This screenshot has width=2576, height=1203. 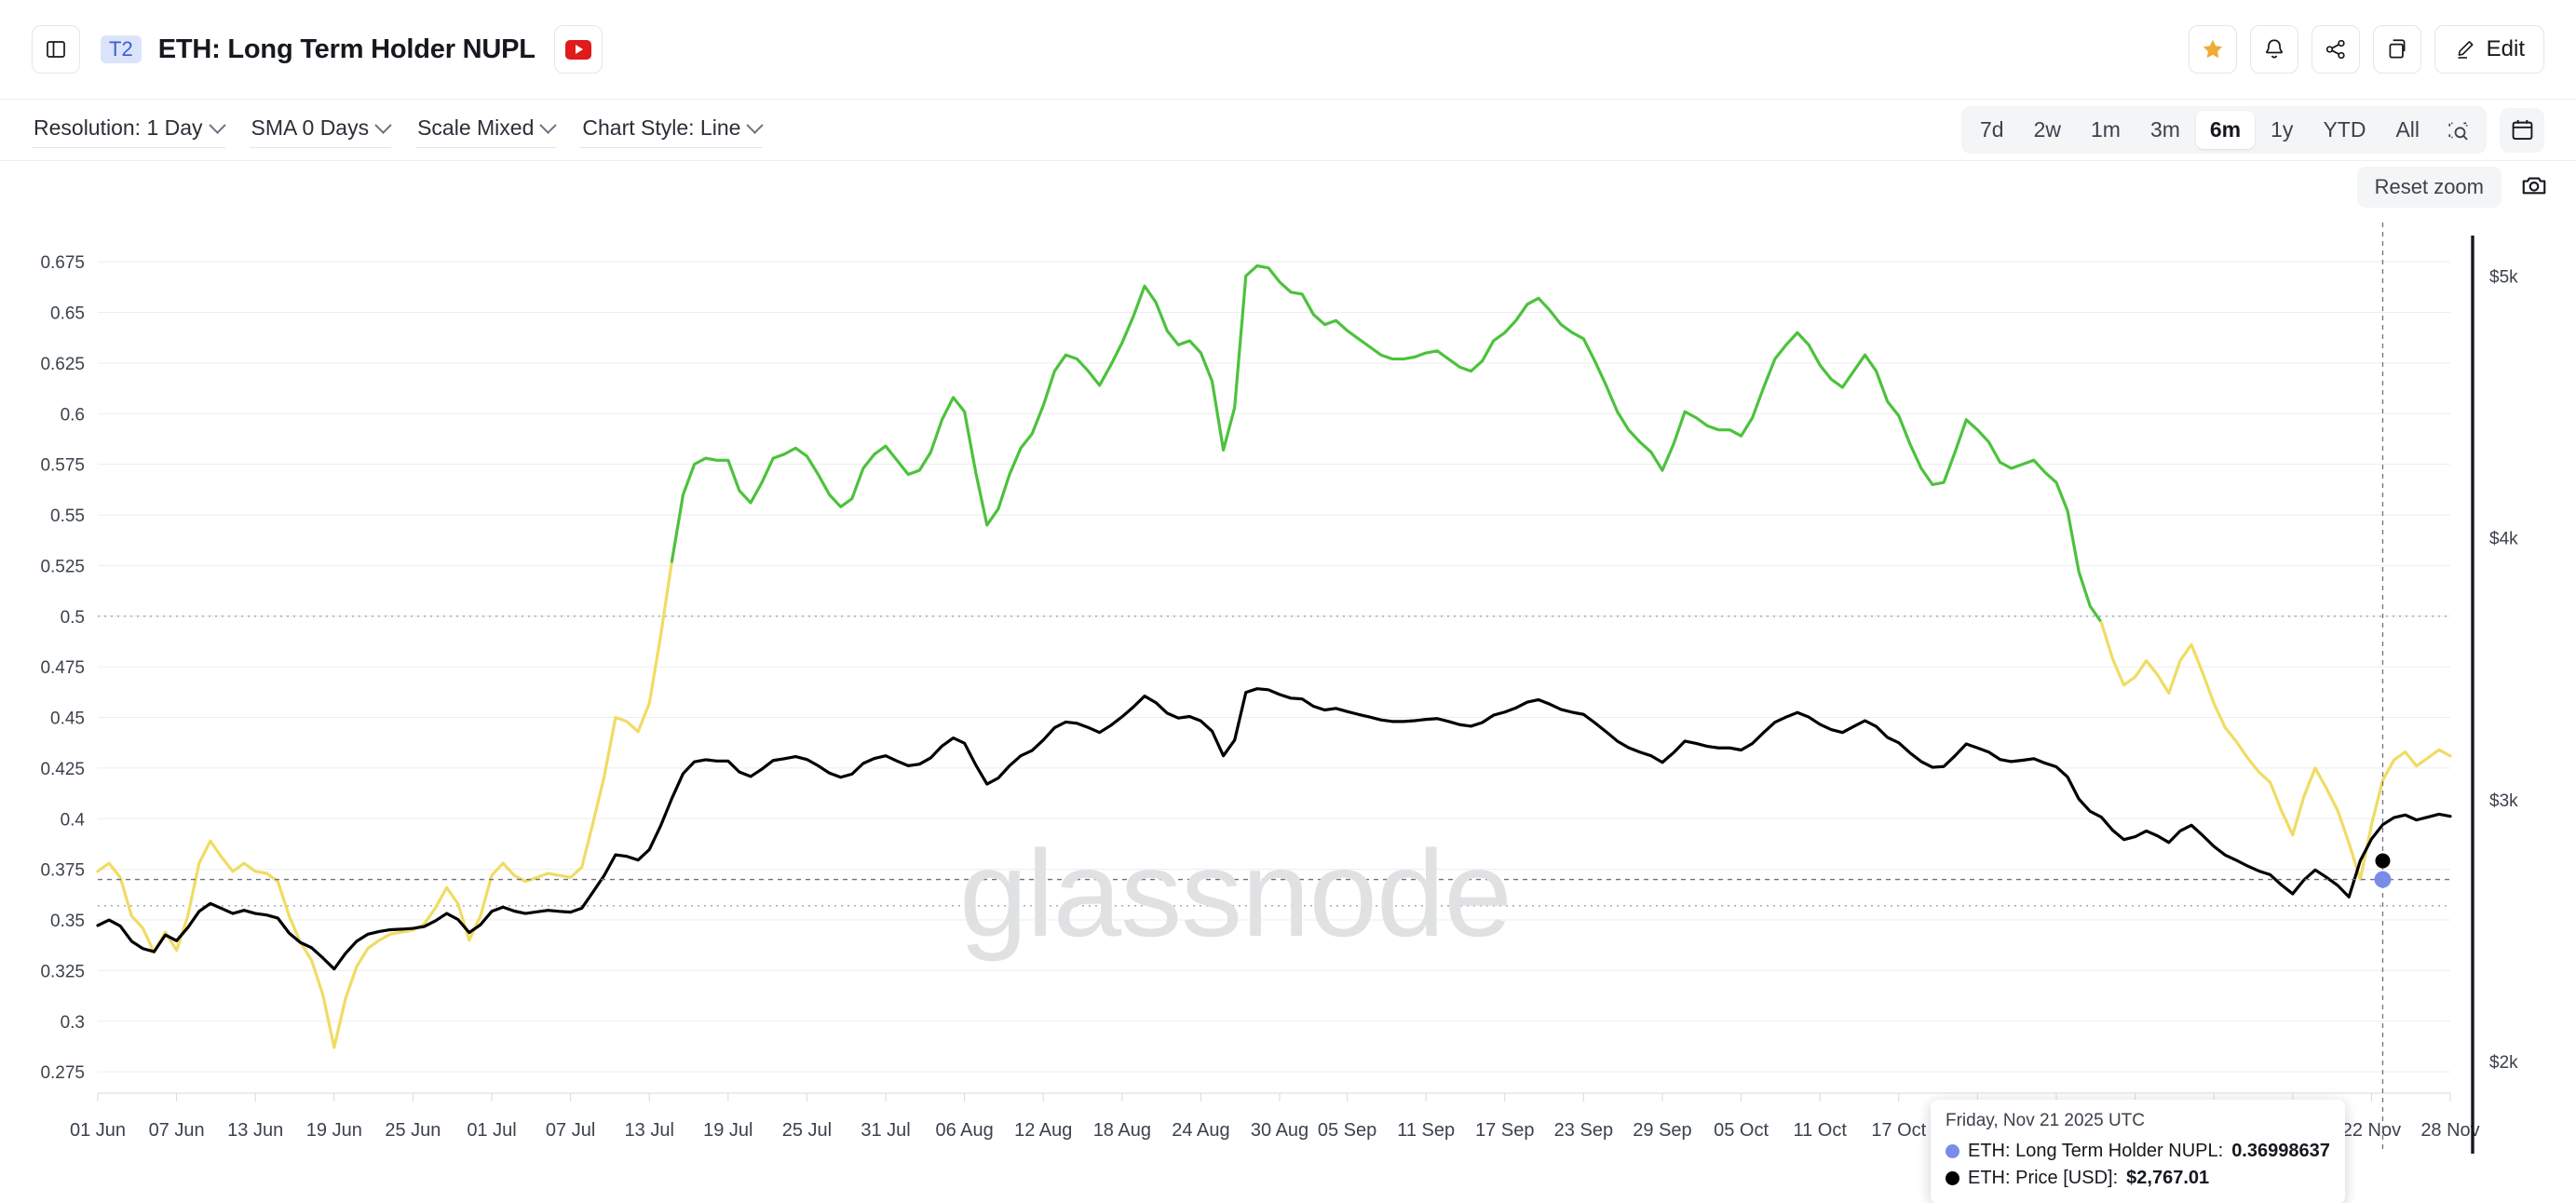 I want to click on pencil-icon, so click(x=2466, y=50).